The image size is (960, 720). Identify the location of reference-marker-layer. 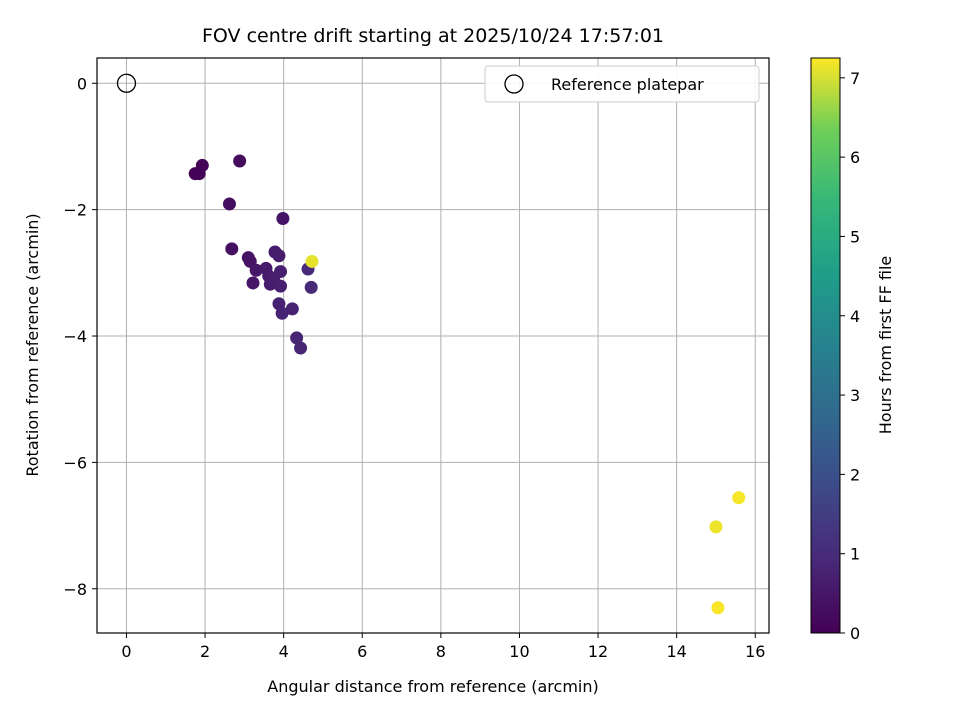
(126, 83).